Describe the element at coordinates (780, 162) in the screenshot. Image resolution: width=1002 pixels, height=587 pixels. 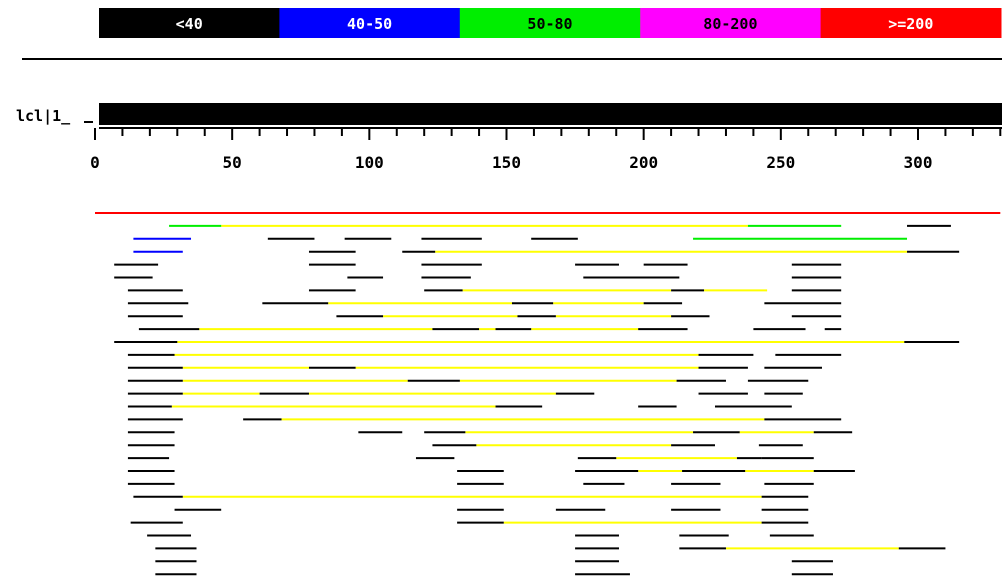
I see `tick-label: 250` at that location.